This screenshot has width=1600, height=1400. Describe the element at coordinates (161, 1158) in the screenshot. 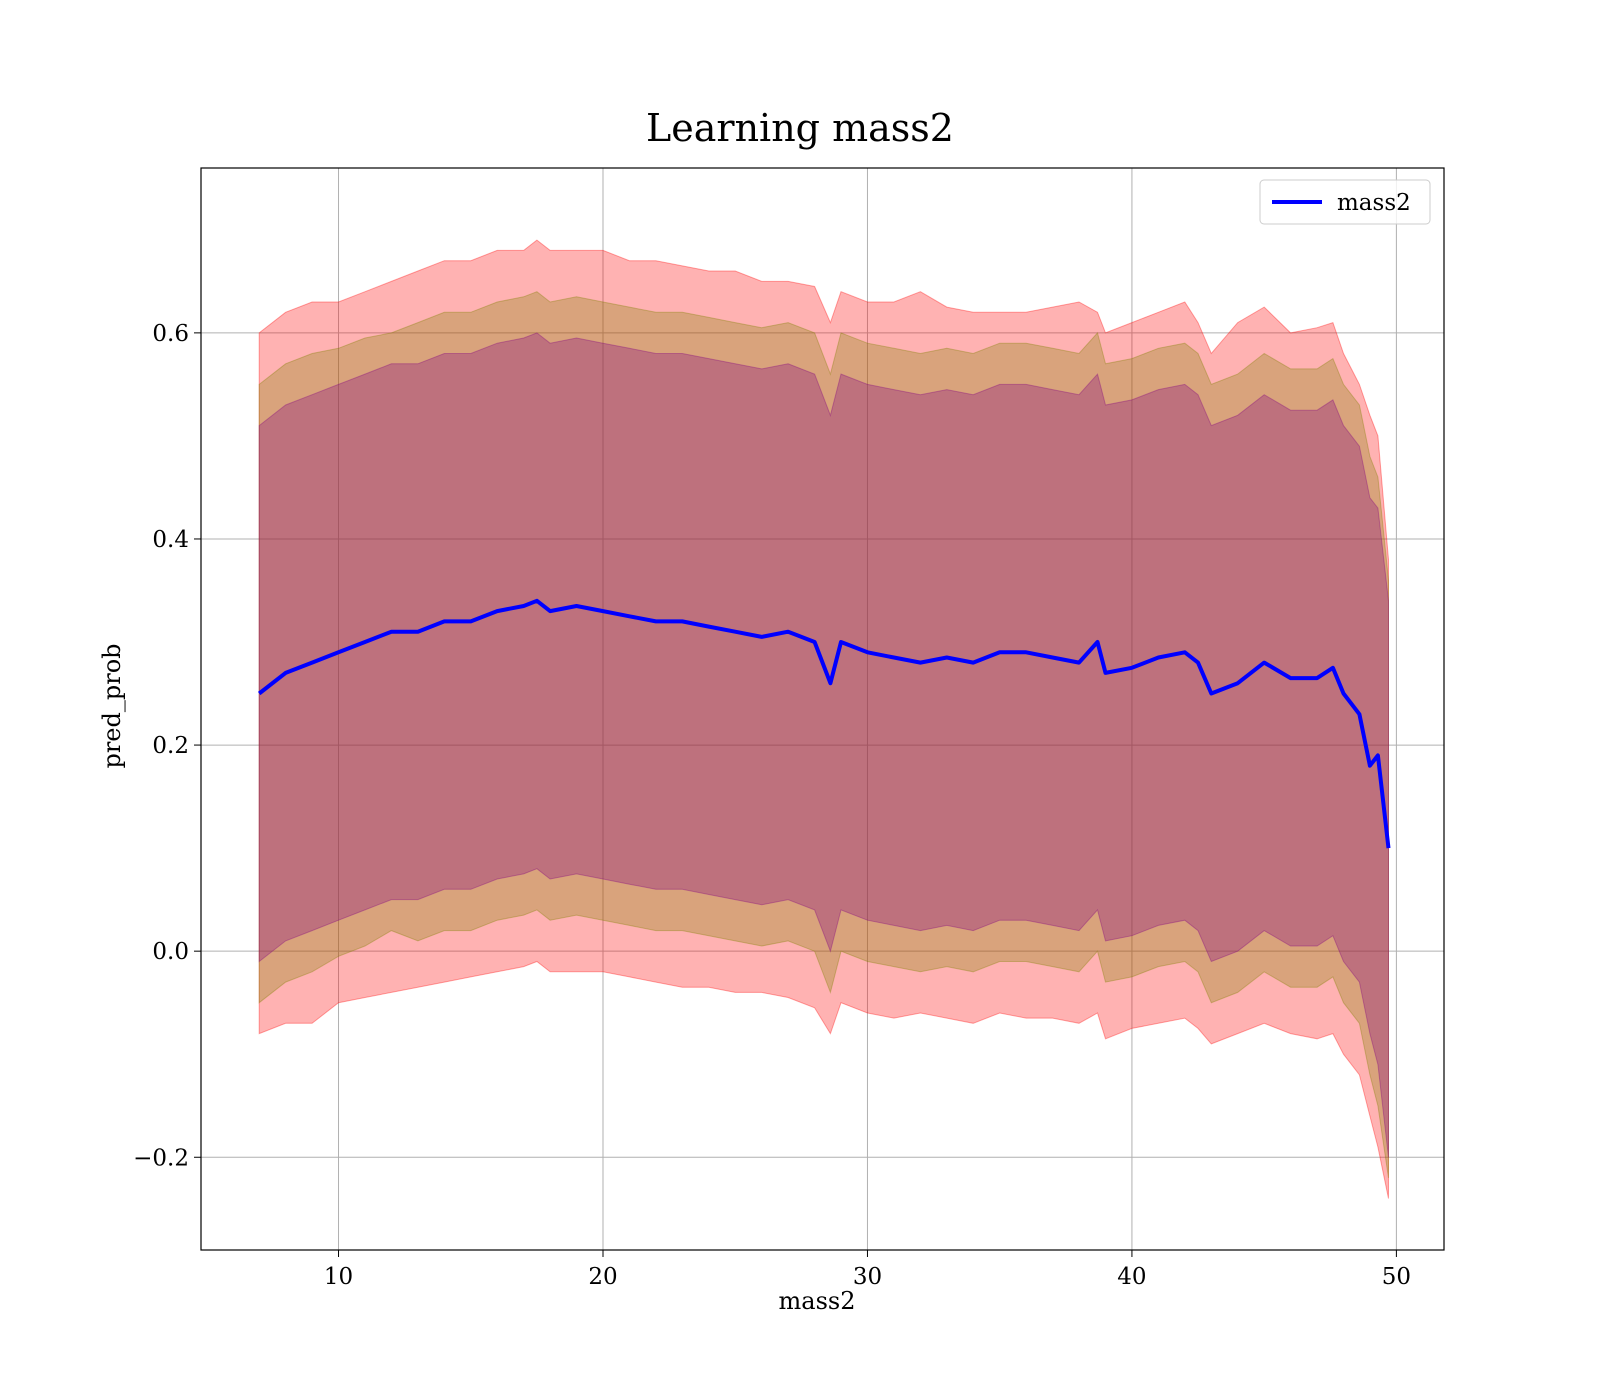

I see `y-tick-label: −0.2` at that location.